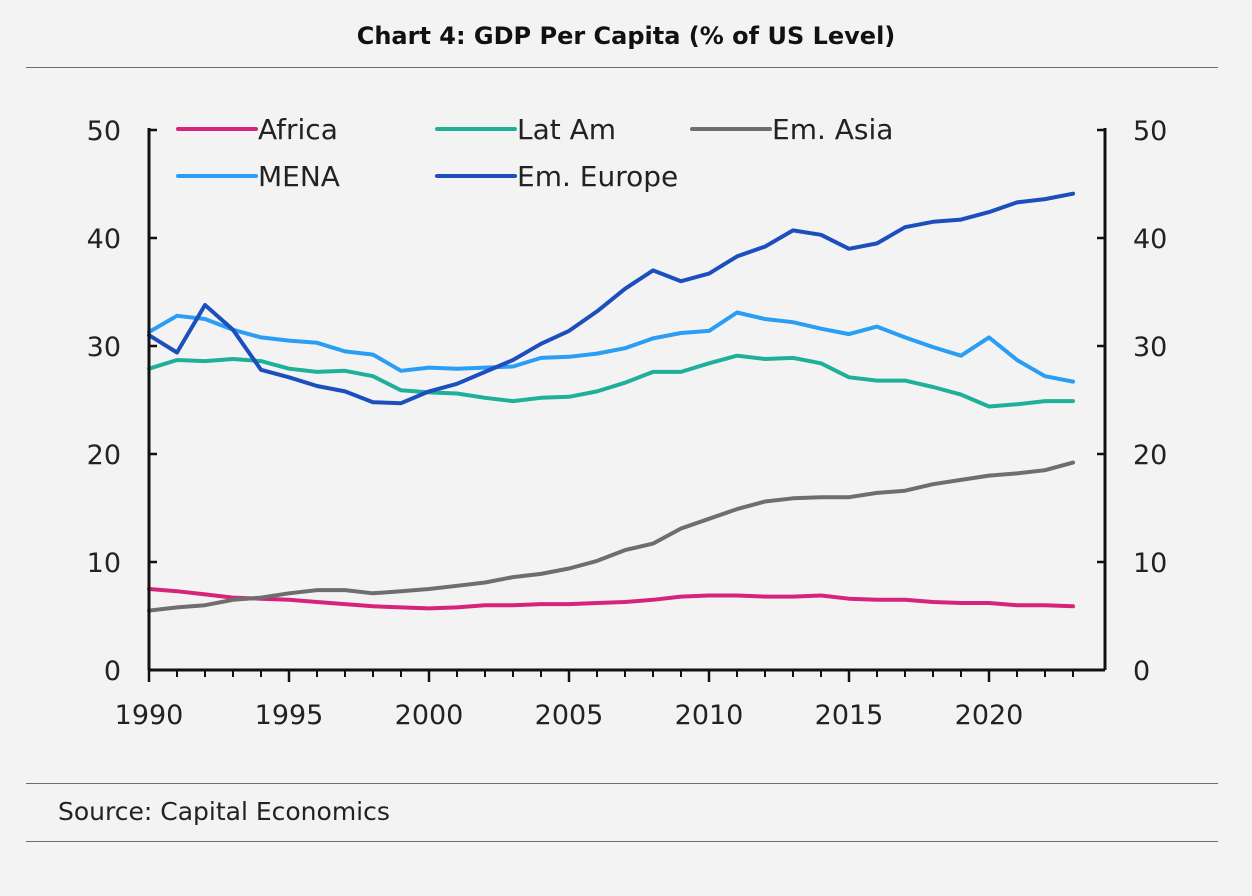  Describe the element at coordinates (611, 536) in the screenshot. I see `series-line-em-asia` at that location.